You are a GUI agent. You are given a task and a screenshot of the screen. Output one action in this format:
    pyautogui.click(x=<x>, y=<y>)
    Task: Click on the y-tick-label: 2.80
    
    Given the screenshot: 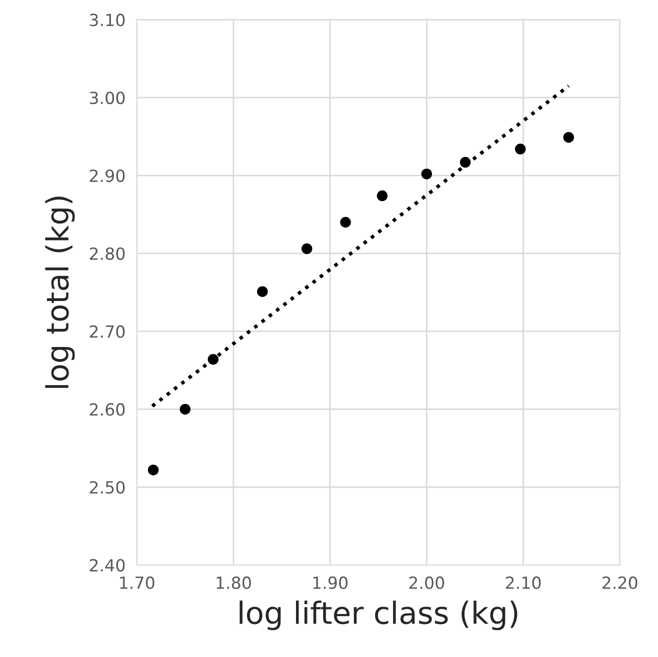 What is the action you would take?
    pyautogui.click(x=107, y=253)
    